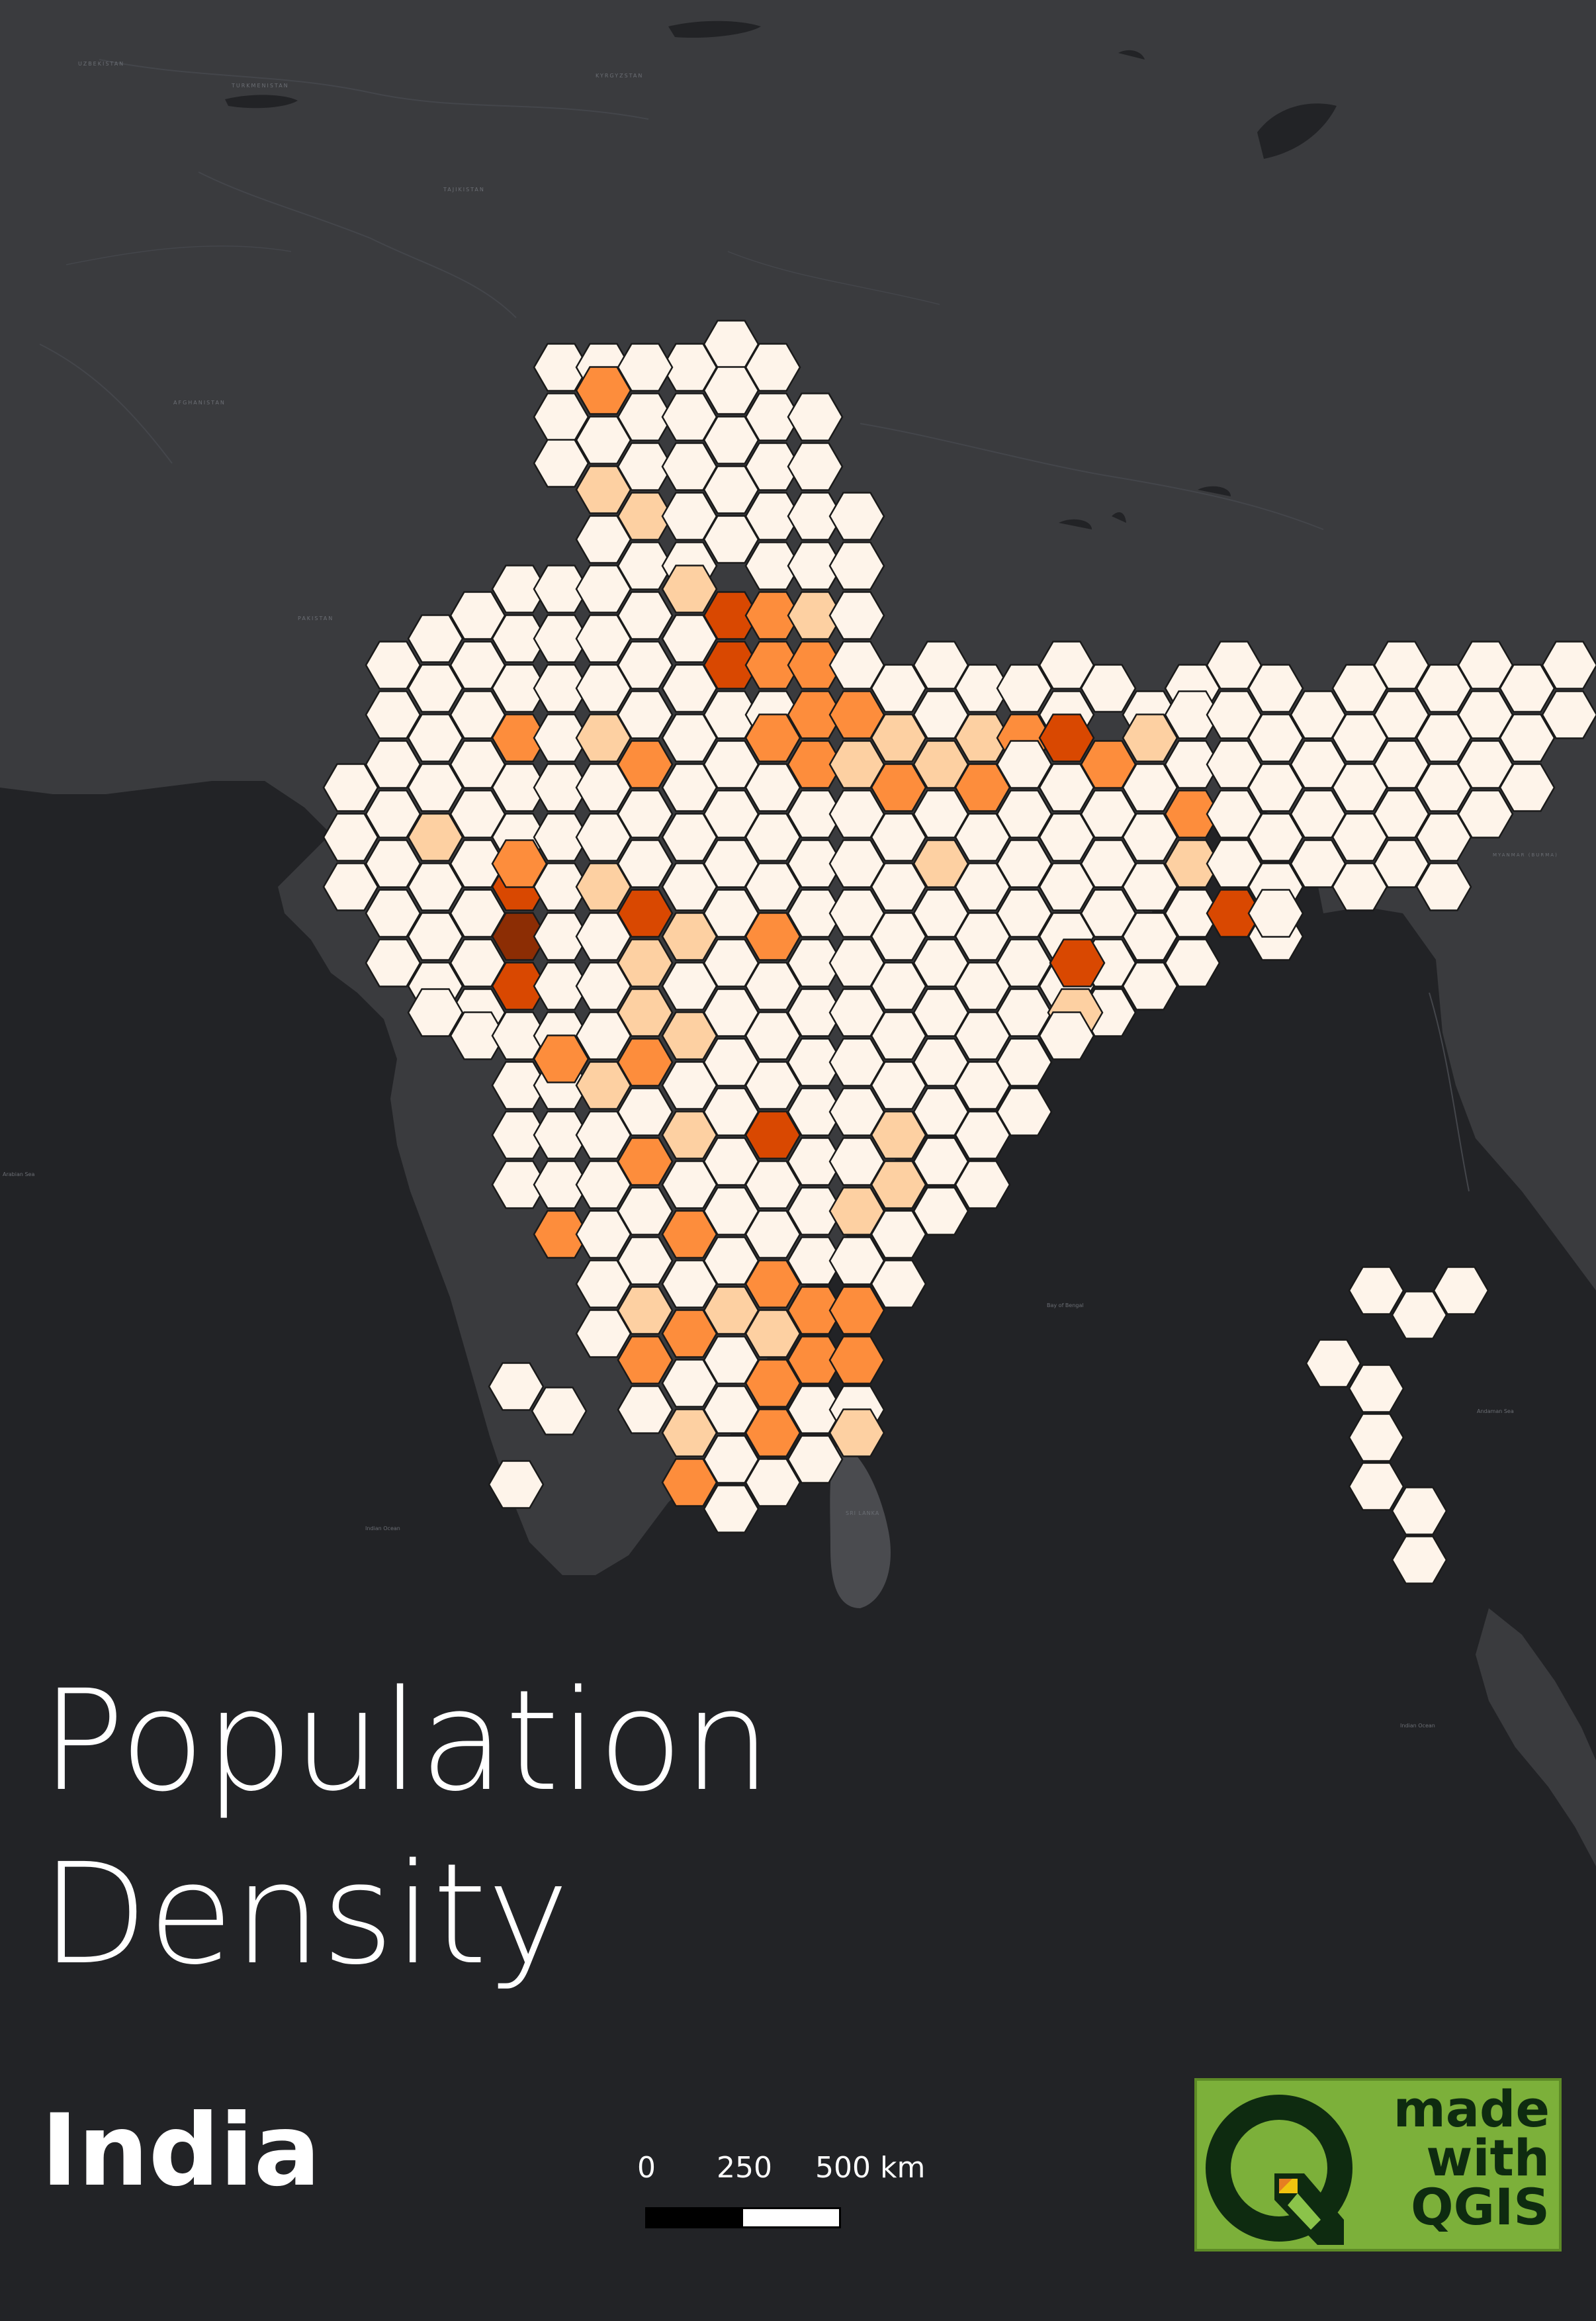 This screenshot has width=1596, height=2321. Describe the element at coordinates (1525, 855) in the screenshot. I see `place-label-myanmar: MYANMAR (BURMA)` at that location.